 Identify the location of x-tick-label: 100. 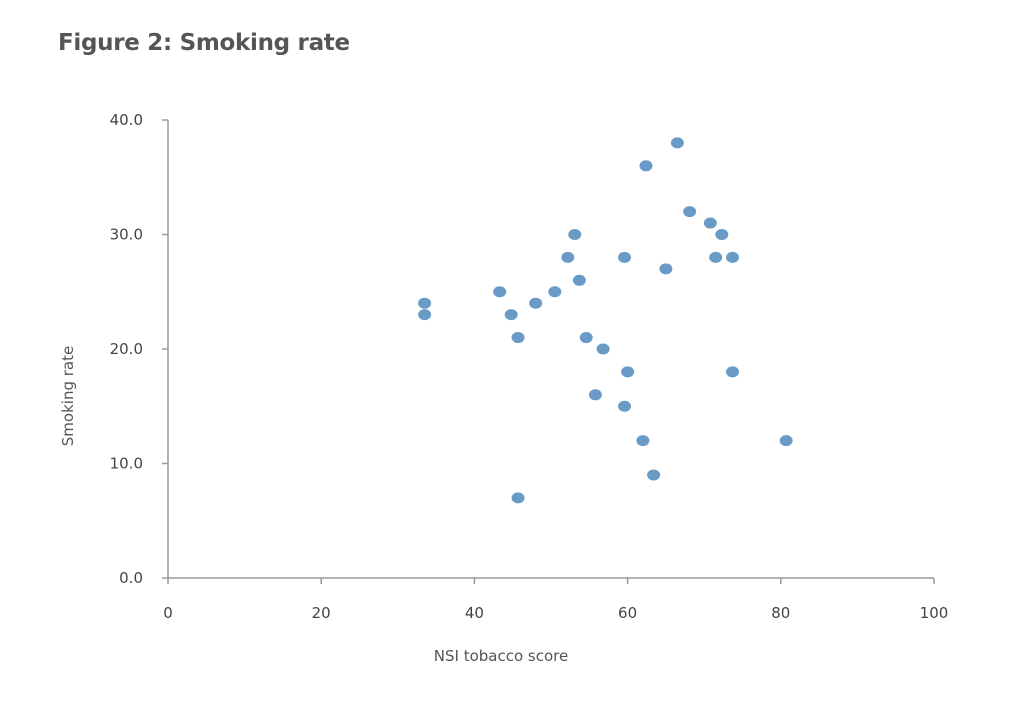
(934, 613).